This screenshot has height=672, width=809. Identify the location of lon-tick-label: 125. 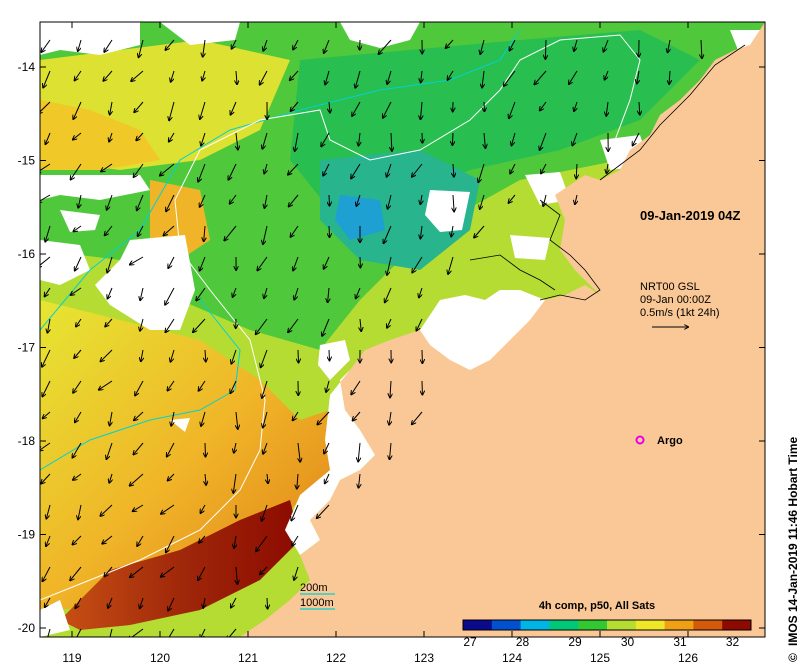
(600, 658).